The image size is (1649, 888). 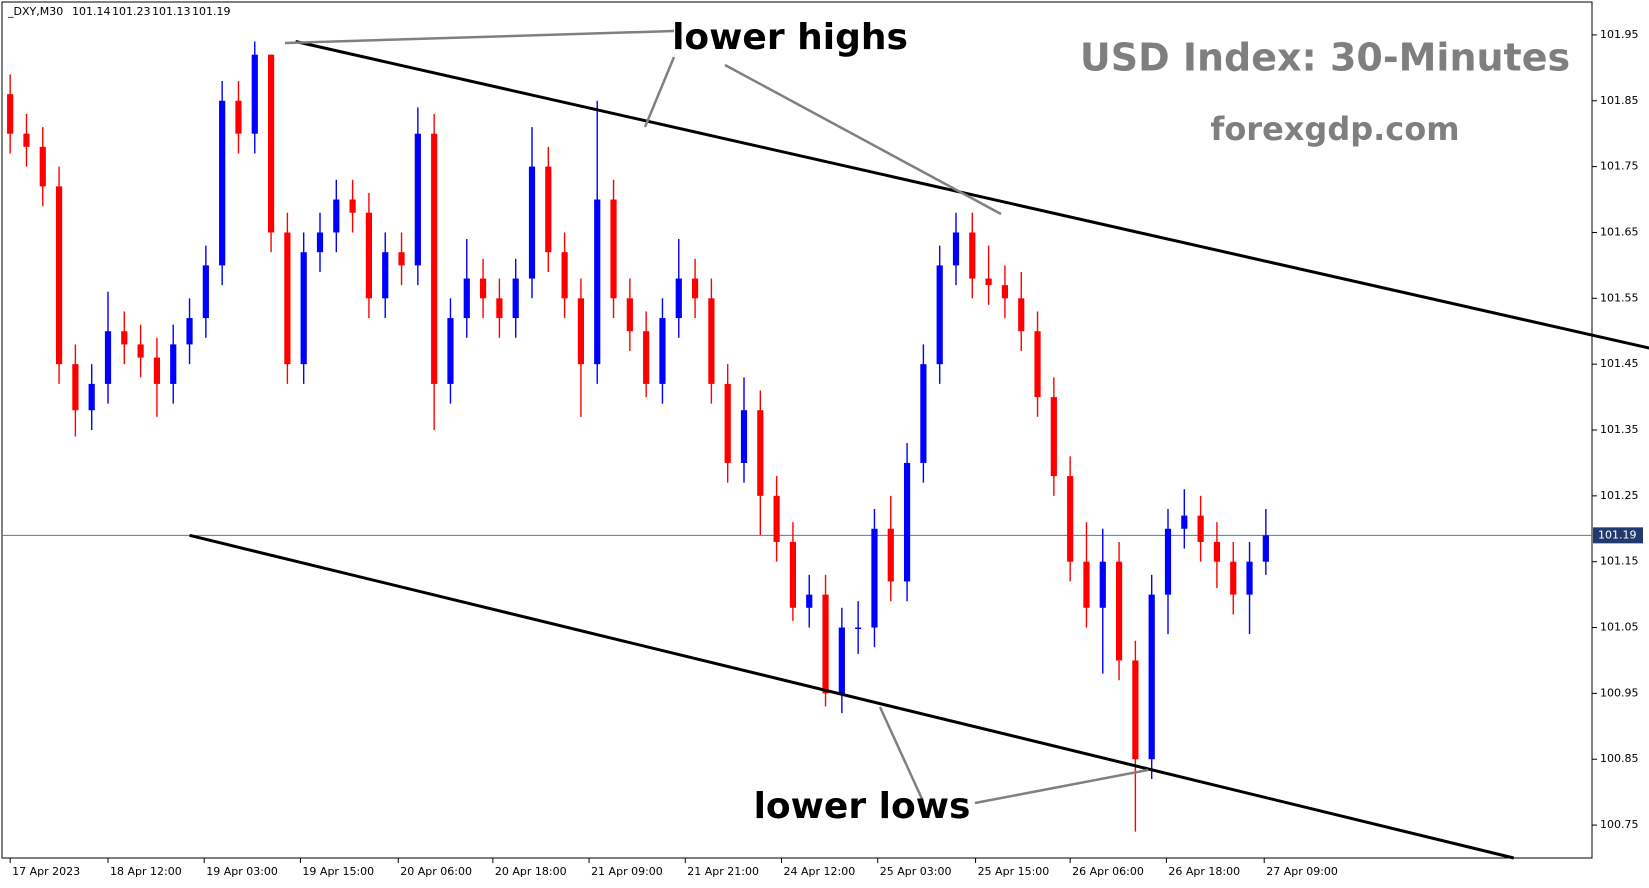 What do you see at coordinates (1334, 129) in the screenshot?
I see `chart-subtitle: forexgdp.com` at bounding box center [1334, 129].